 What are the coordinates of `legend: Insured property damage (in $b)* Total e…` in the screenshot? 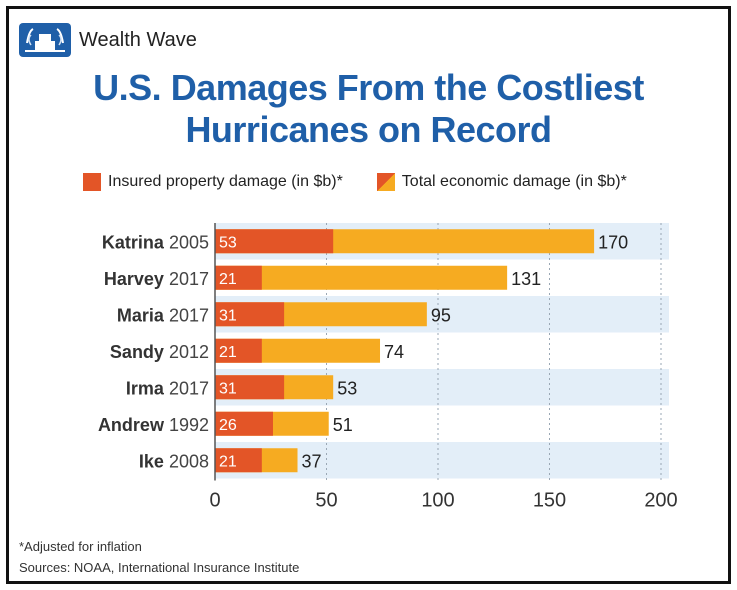 It's located at (372, 182).